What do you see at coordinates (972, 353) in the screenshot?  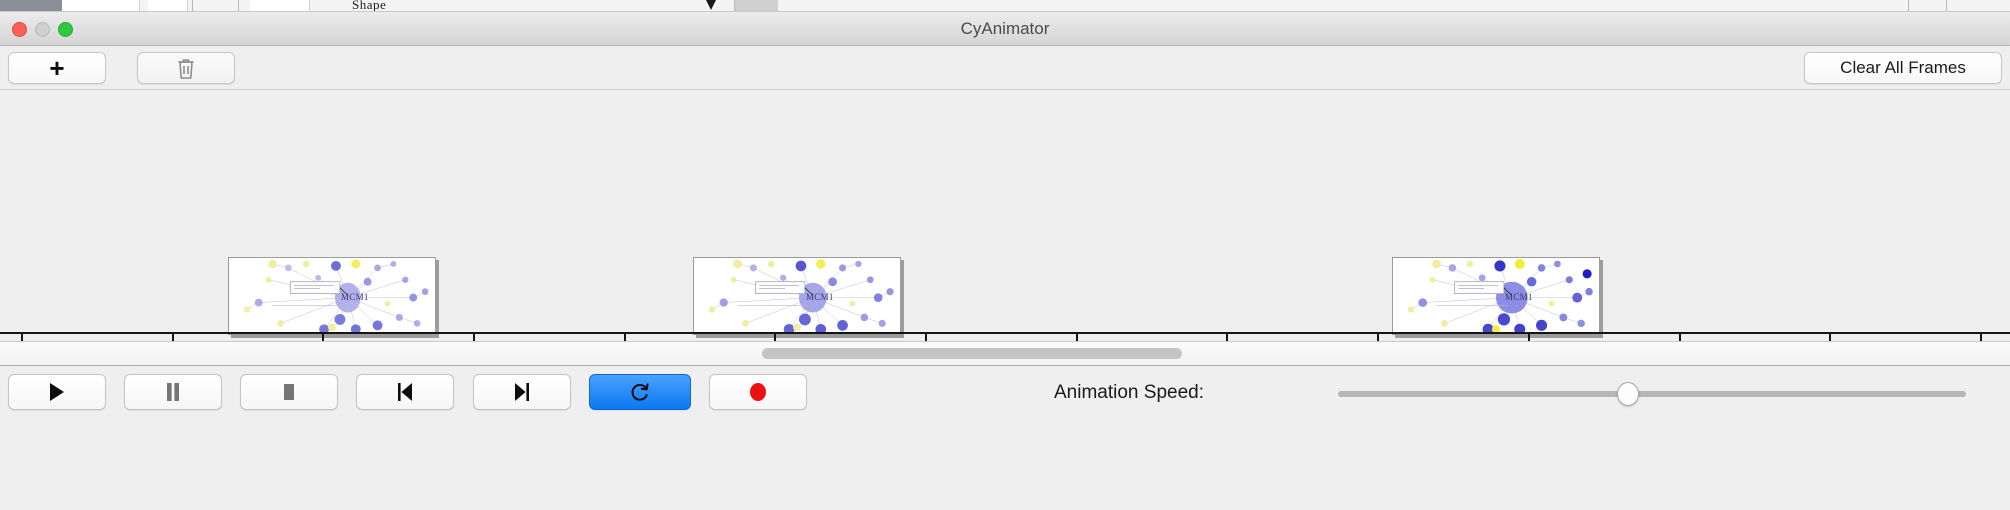 I see `timeline-scrollbar-thumb` at bounding box center [972, 353].